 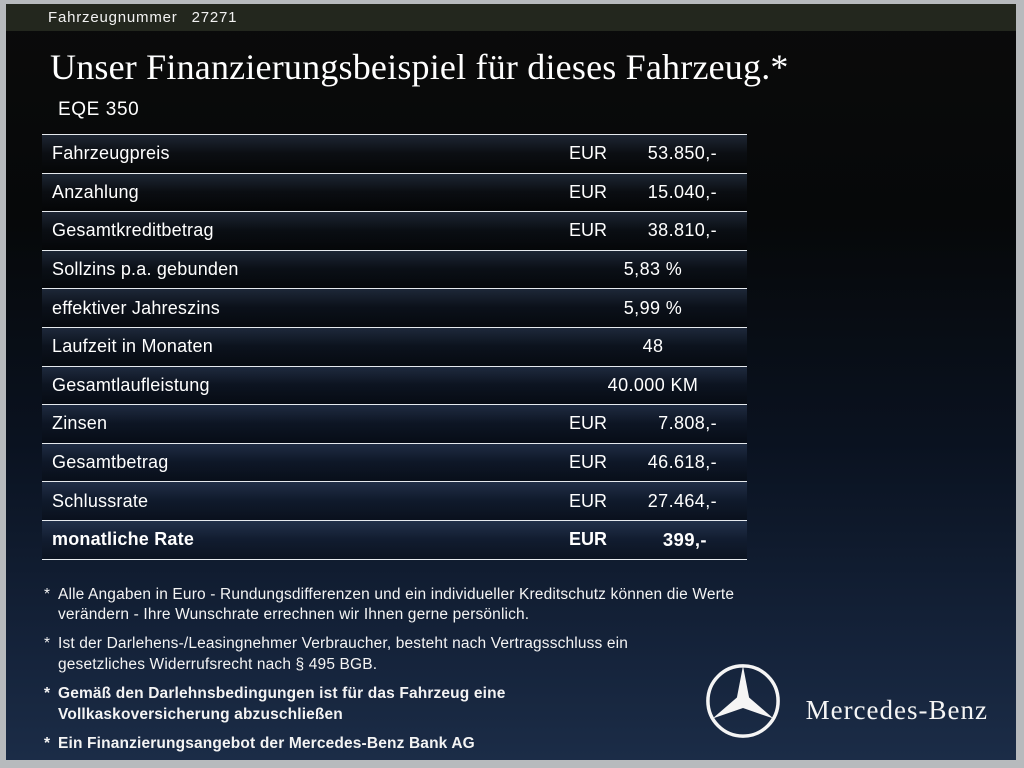 I want to click on row-label: Laufzeit in Monaten, so click(x=132, y=346).